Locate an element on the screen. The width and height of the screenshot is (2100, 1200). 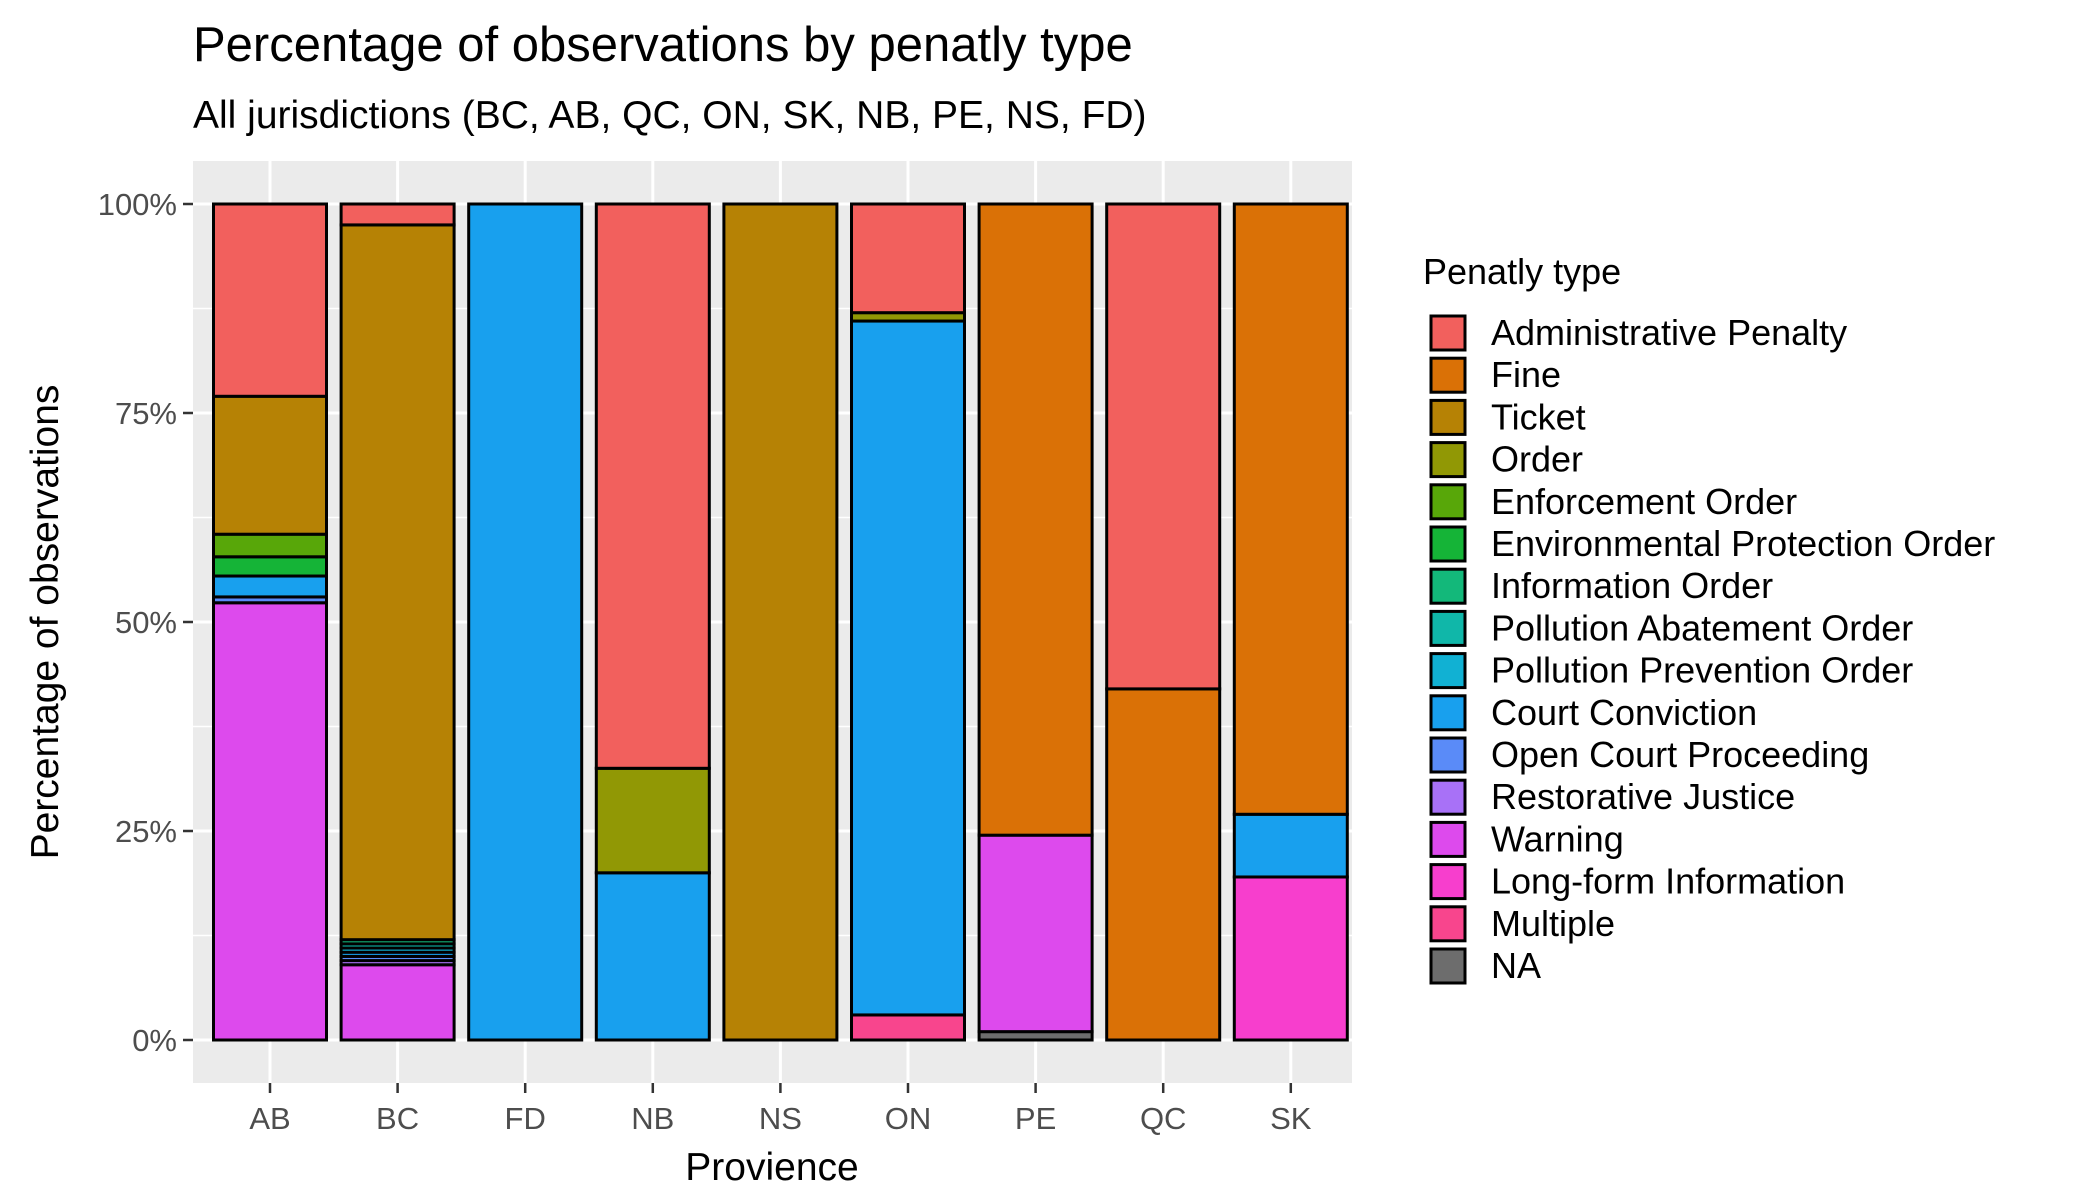
bar-segment-SK-court-conviction is located at coordinates (1290, 845).